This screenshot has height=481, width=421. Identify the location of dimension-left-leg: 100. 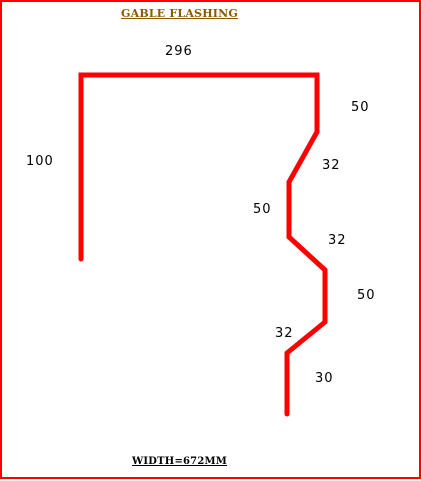
(40, 161).